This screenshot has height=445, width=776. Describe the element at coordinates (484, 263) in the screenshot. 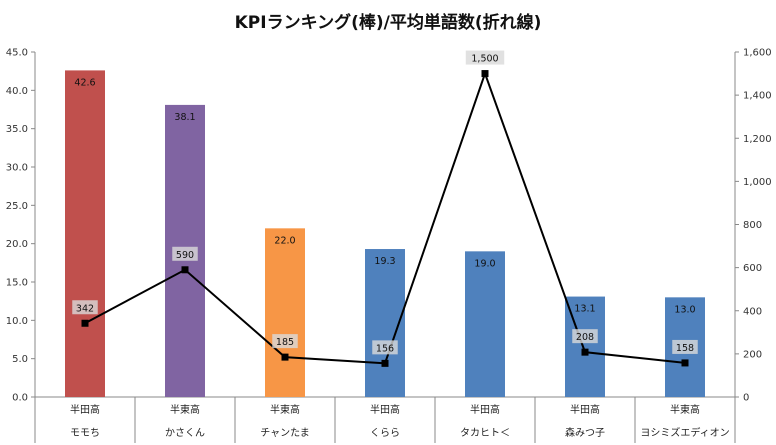

I see `bar-value-label: 19.0` at that location.